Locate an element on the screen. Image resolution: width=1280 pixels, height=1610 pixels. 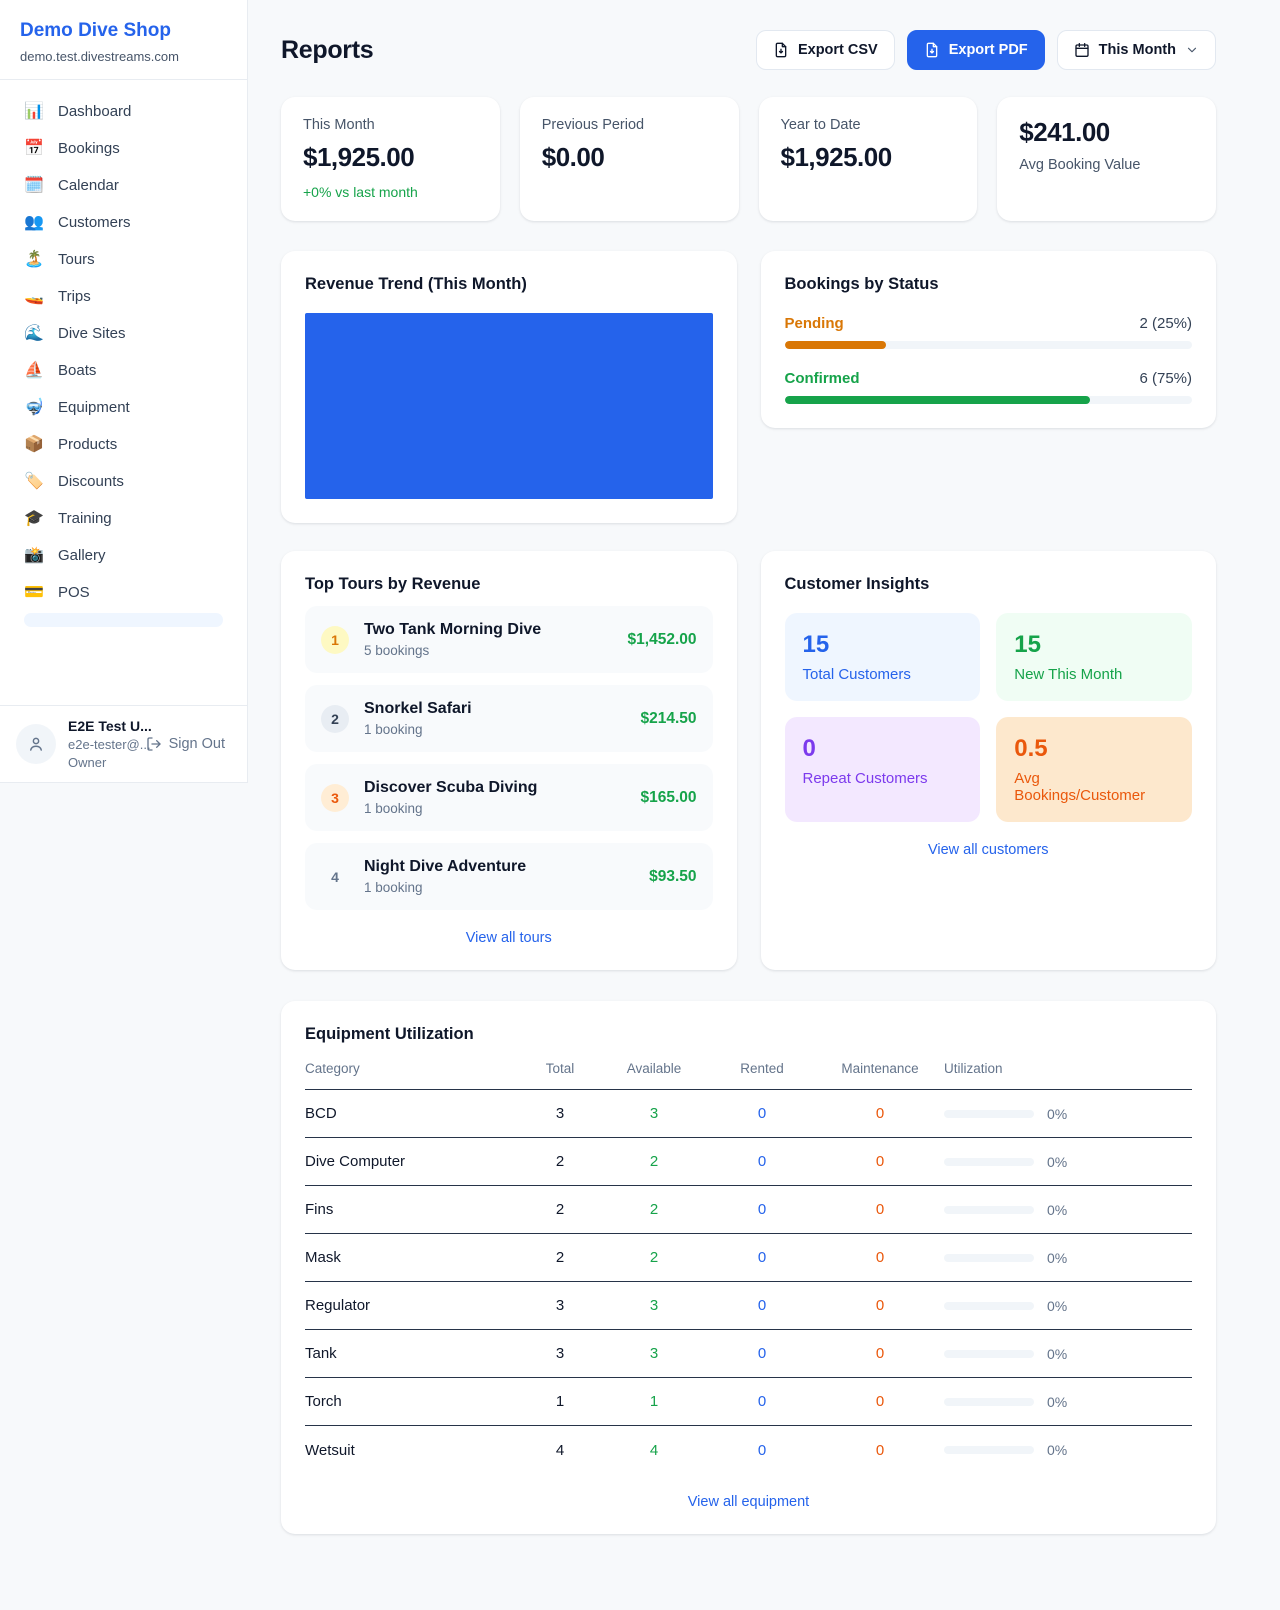
cell-available: 4 is located at coordinates (654, 1450).